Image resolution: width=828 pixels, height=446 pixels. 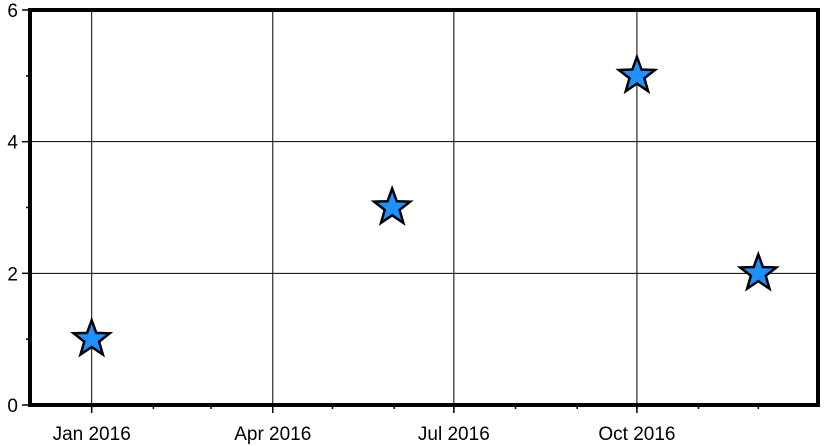 What do you see at coordinates (12, 406) in the screenshot?
I see `y-tick-label: 0` at bounding box center [12, 406].